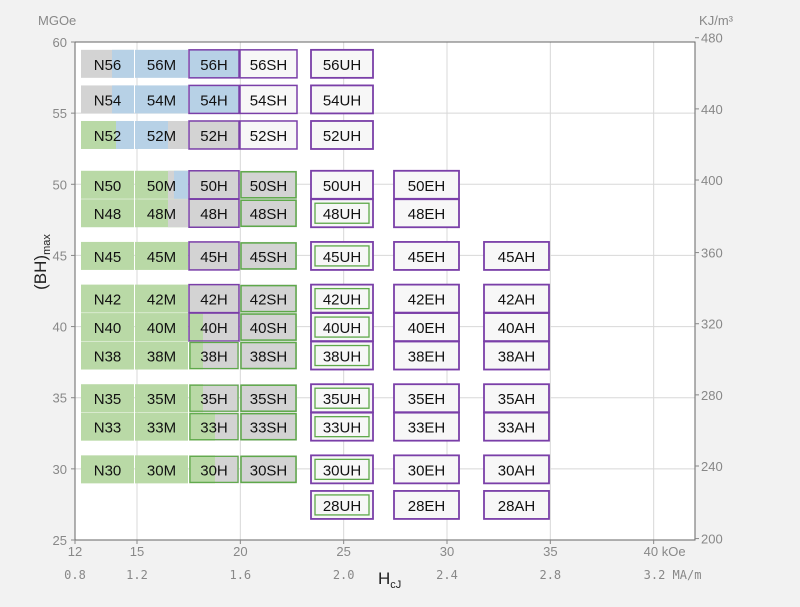 Image resolution: width=800 pixels, height=607 pixels. What do you see at coordinates (517, 357) in the screenshot?
I see `grade-label: 38AH` at bounding box center [517, 357].